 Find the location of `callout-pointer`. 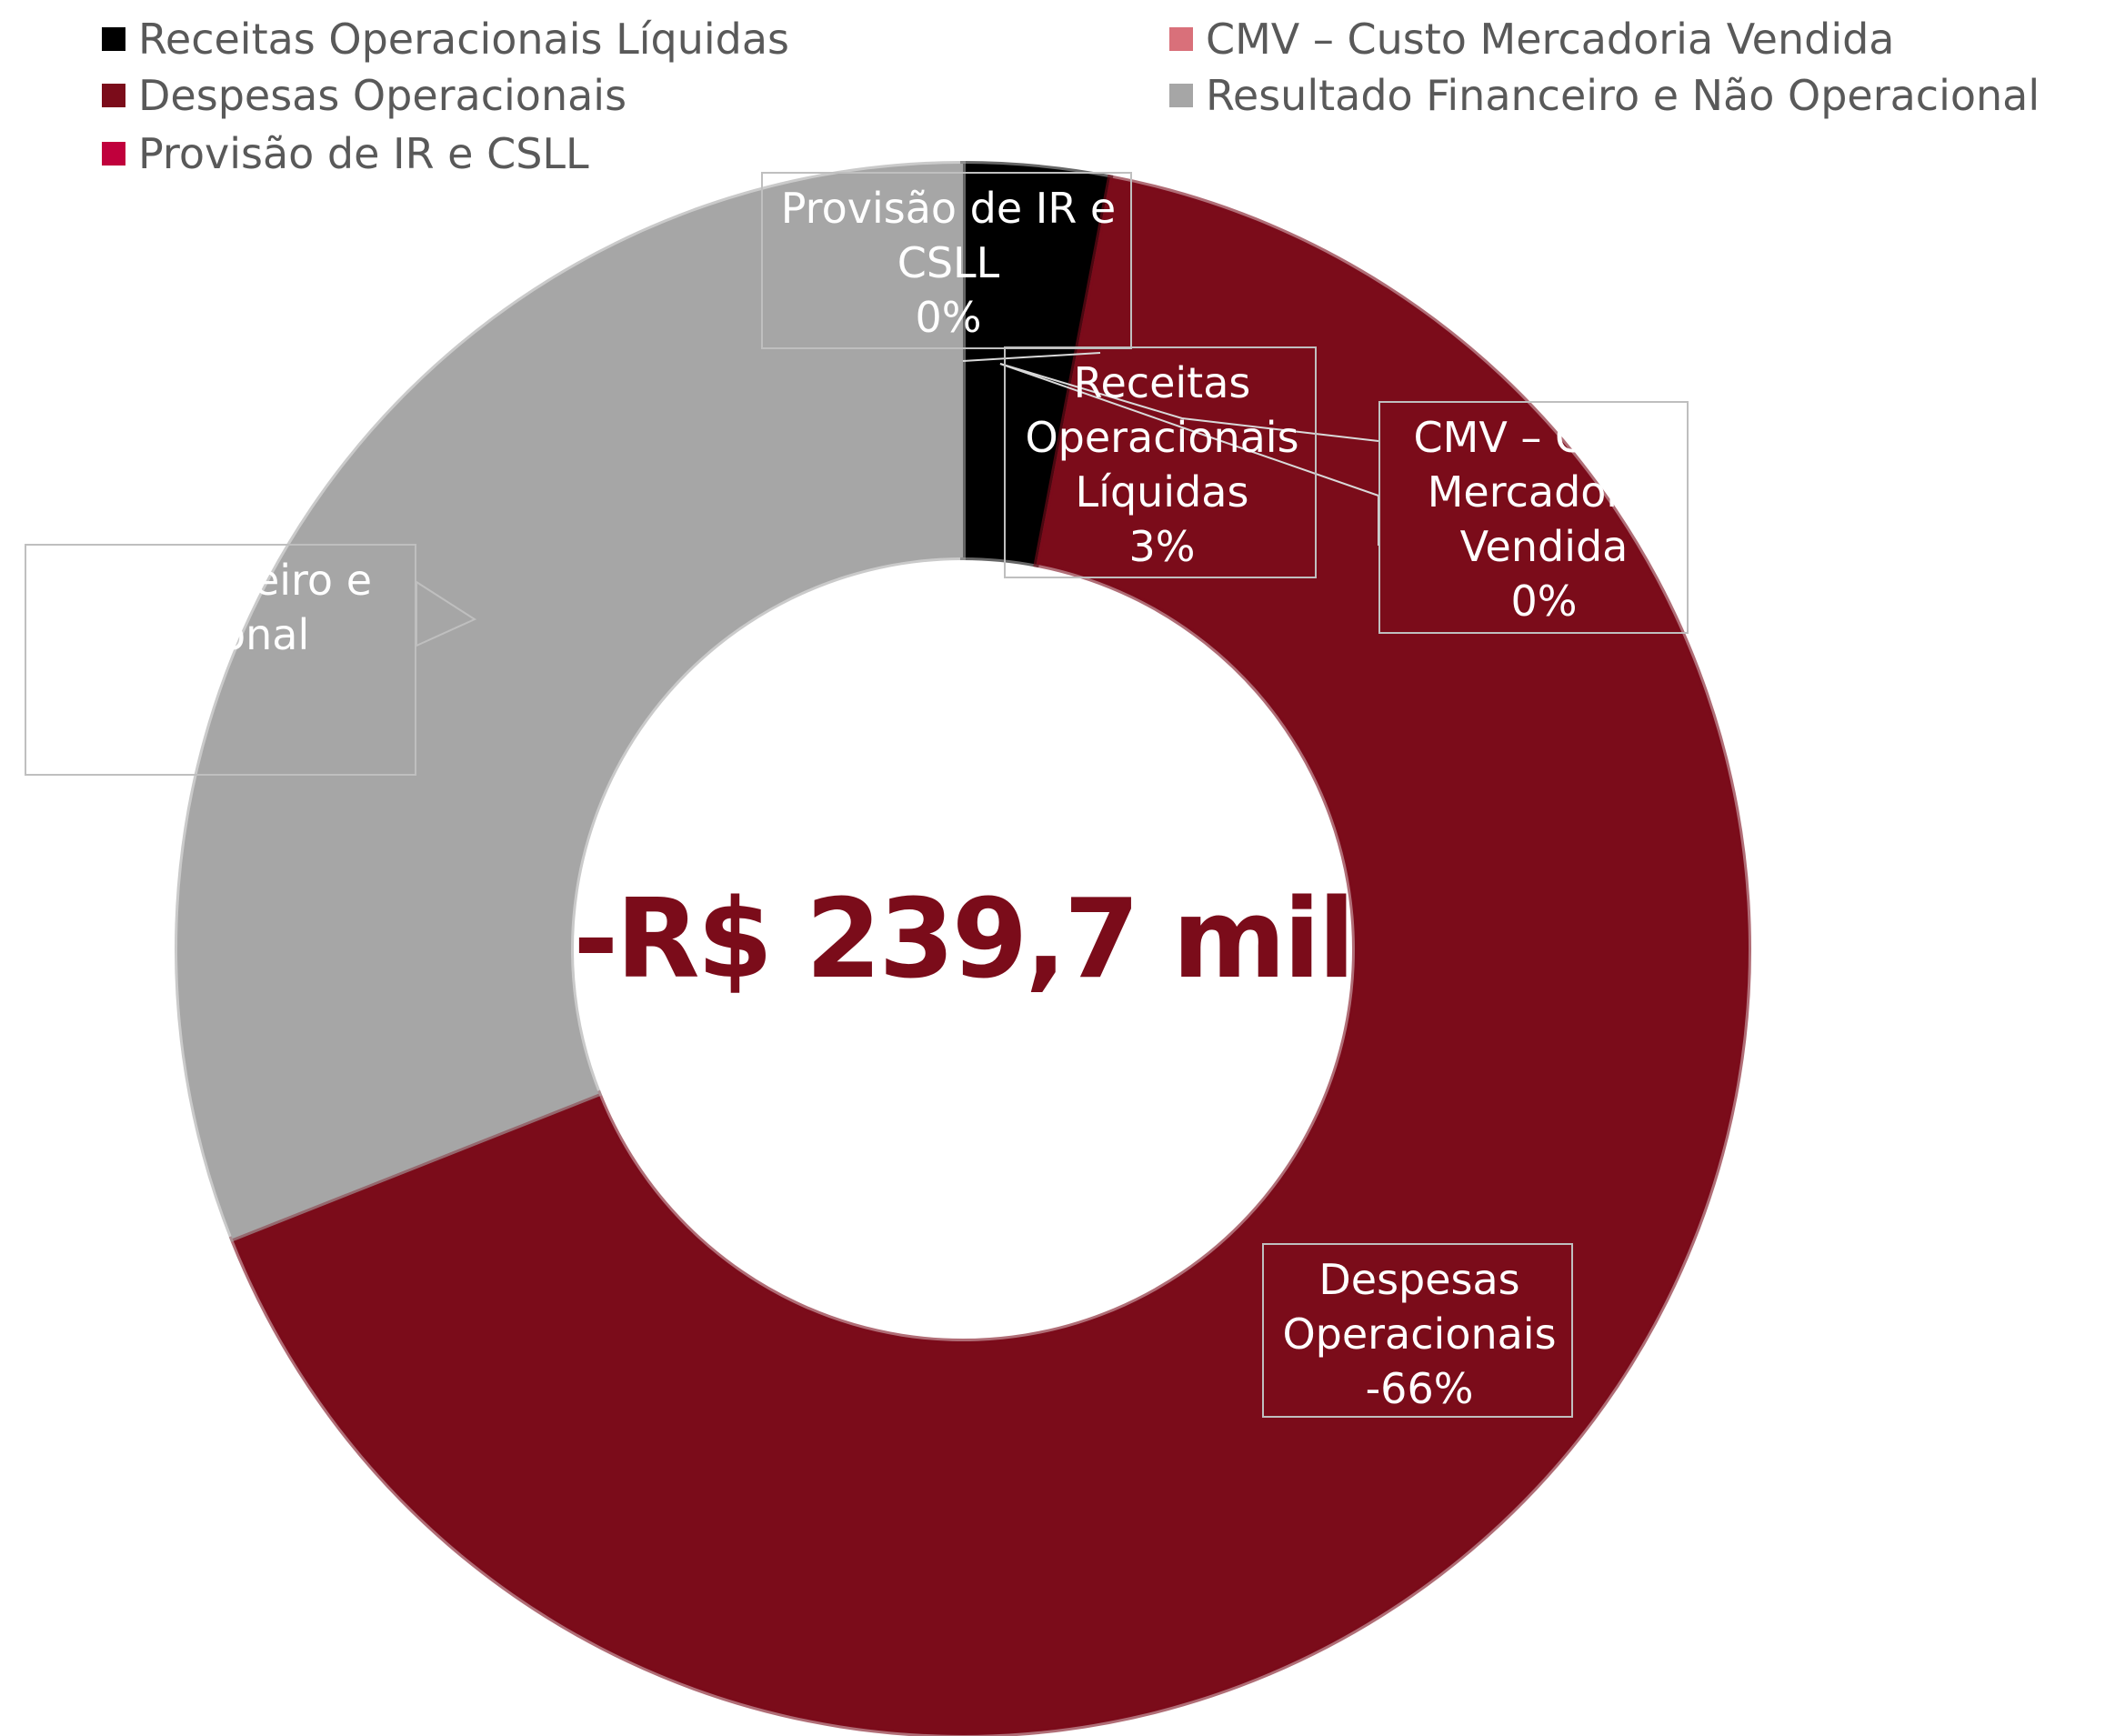

callout-pointer is located at coordinates (447, 613).